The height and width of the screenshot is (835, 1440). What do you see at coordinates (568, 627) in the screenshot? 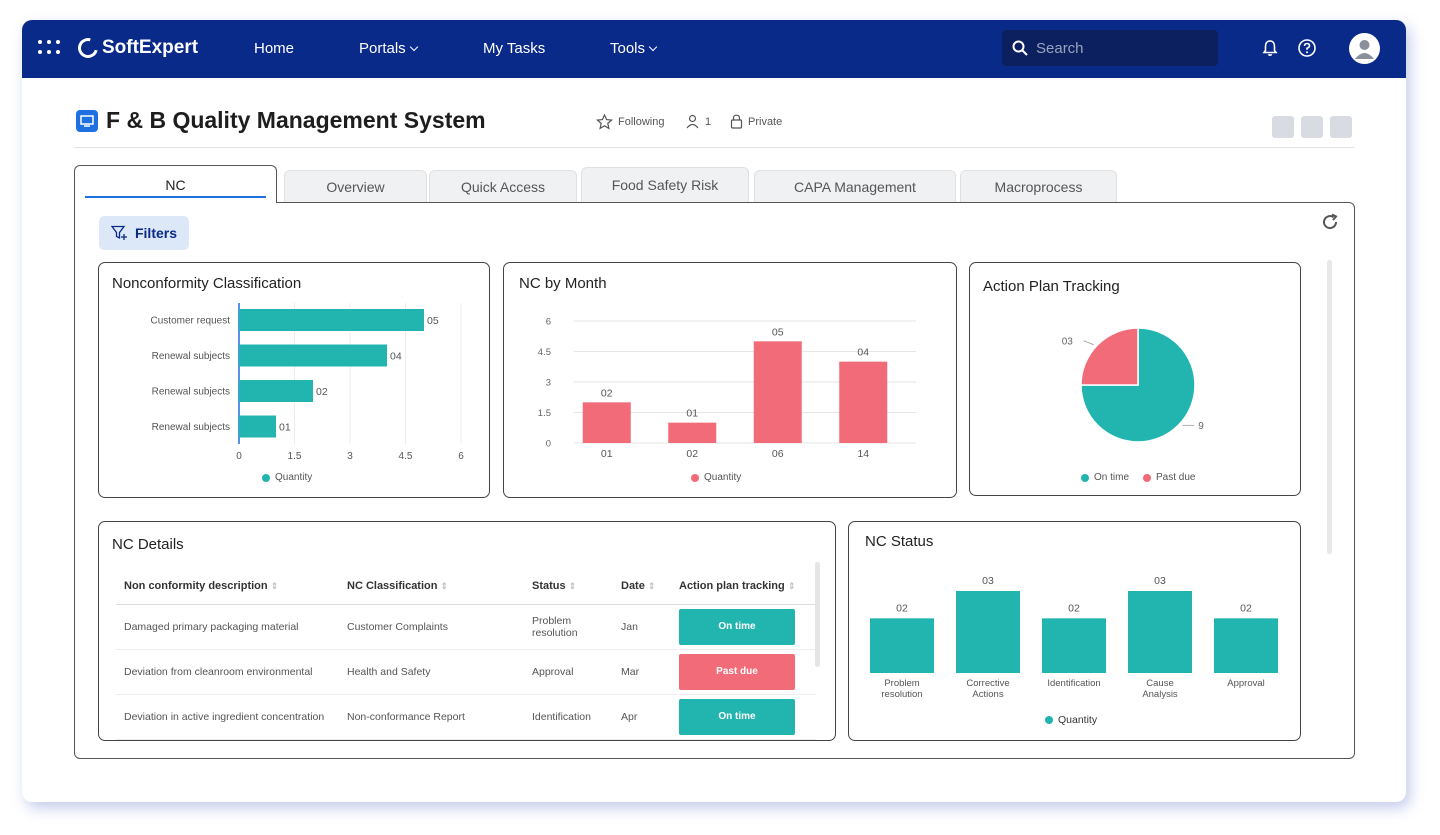
I see `cell-status: Problem resolution` at bounding box center [568, 627].